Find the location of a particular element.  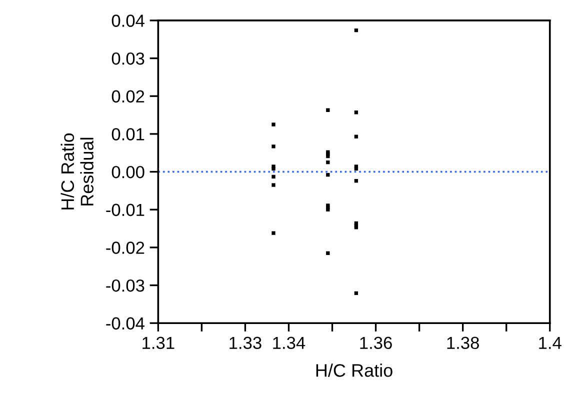

y-tick-label: 0.01 is located at coordinates (128, 134).